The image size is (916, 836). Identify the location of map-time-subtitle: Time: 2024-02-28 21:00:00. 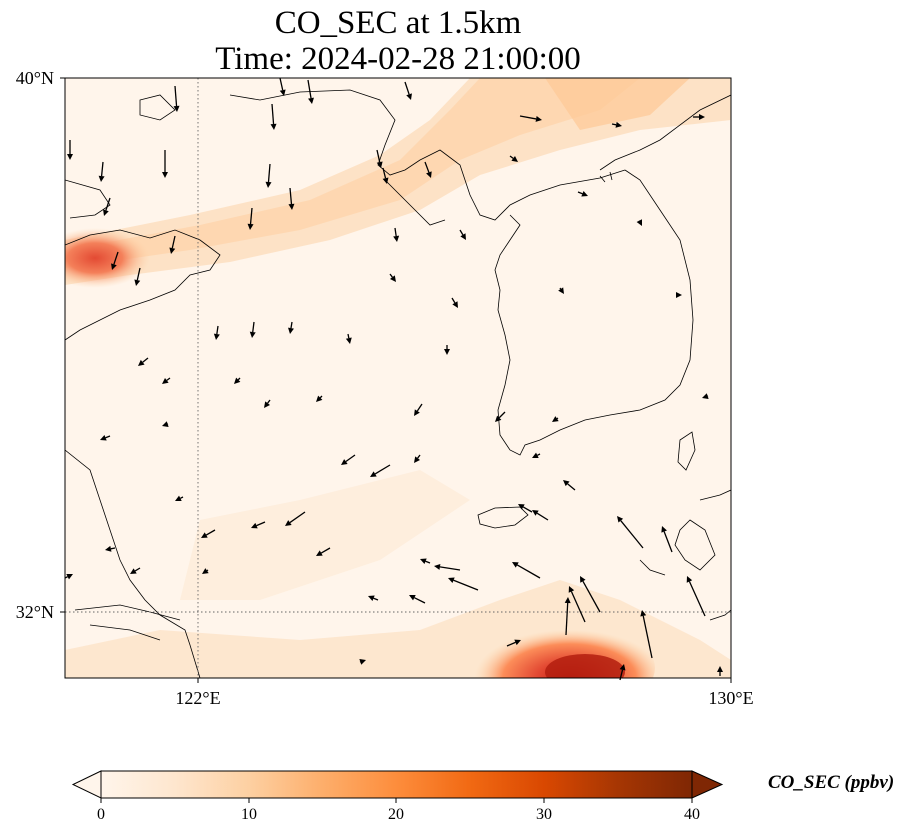
(398, 59).